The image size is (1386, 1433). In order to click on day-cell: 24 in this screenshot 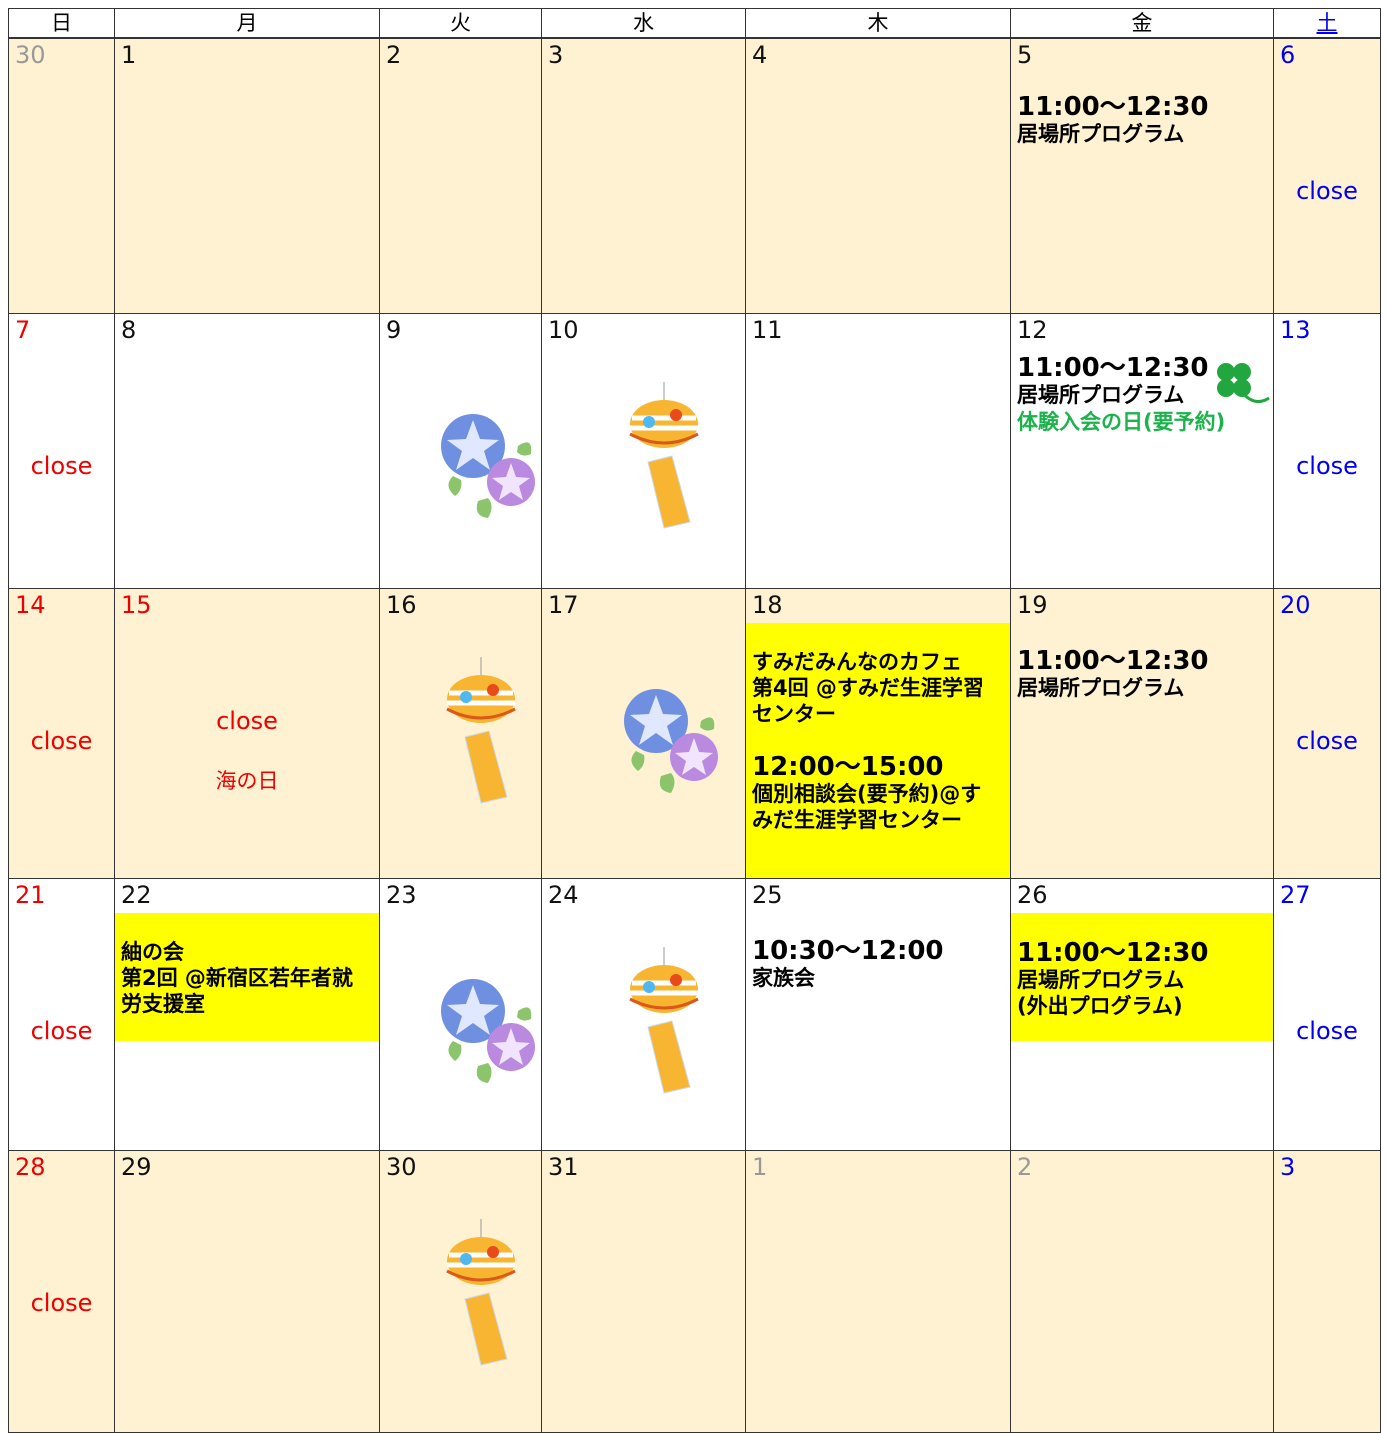, I will do `click(643, 1014)`.